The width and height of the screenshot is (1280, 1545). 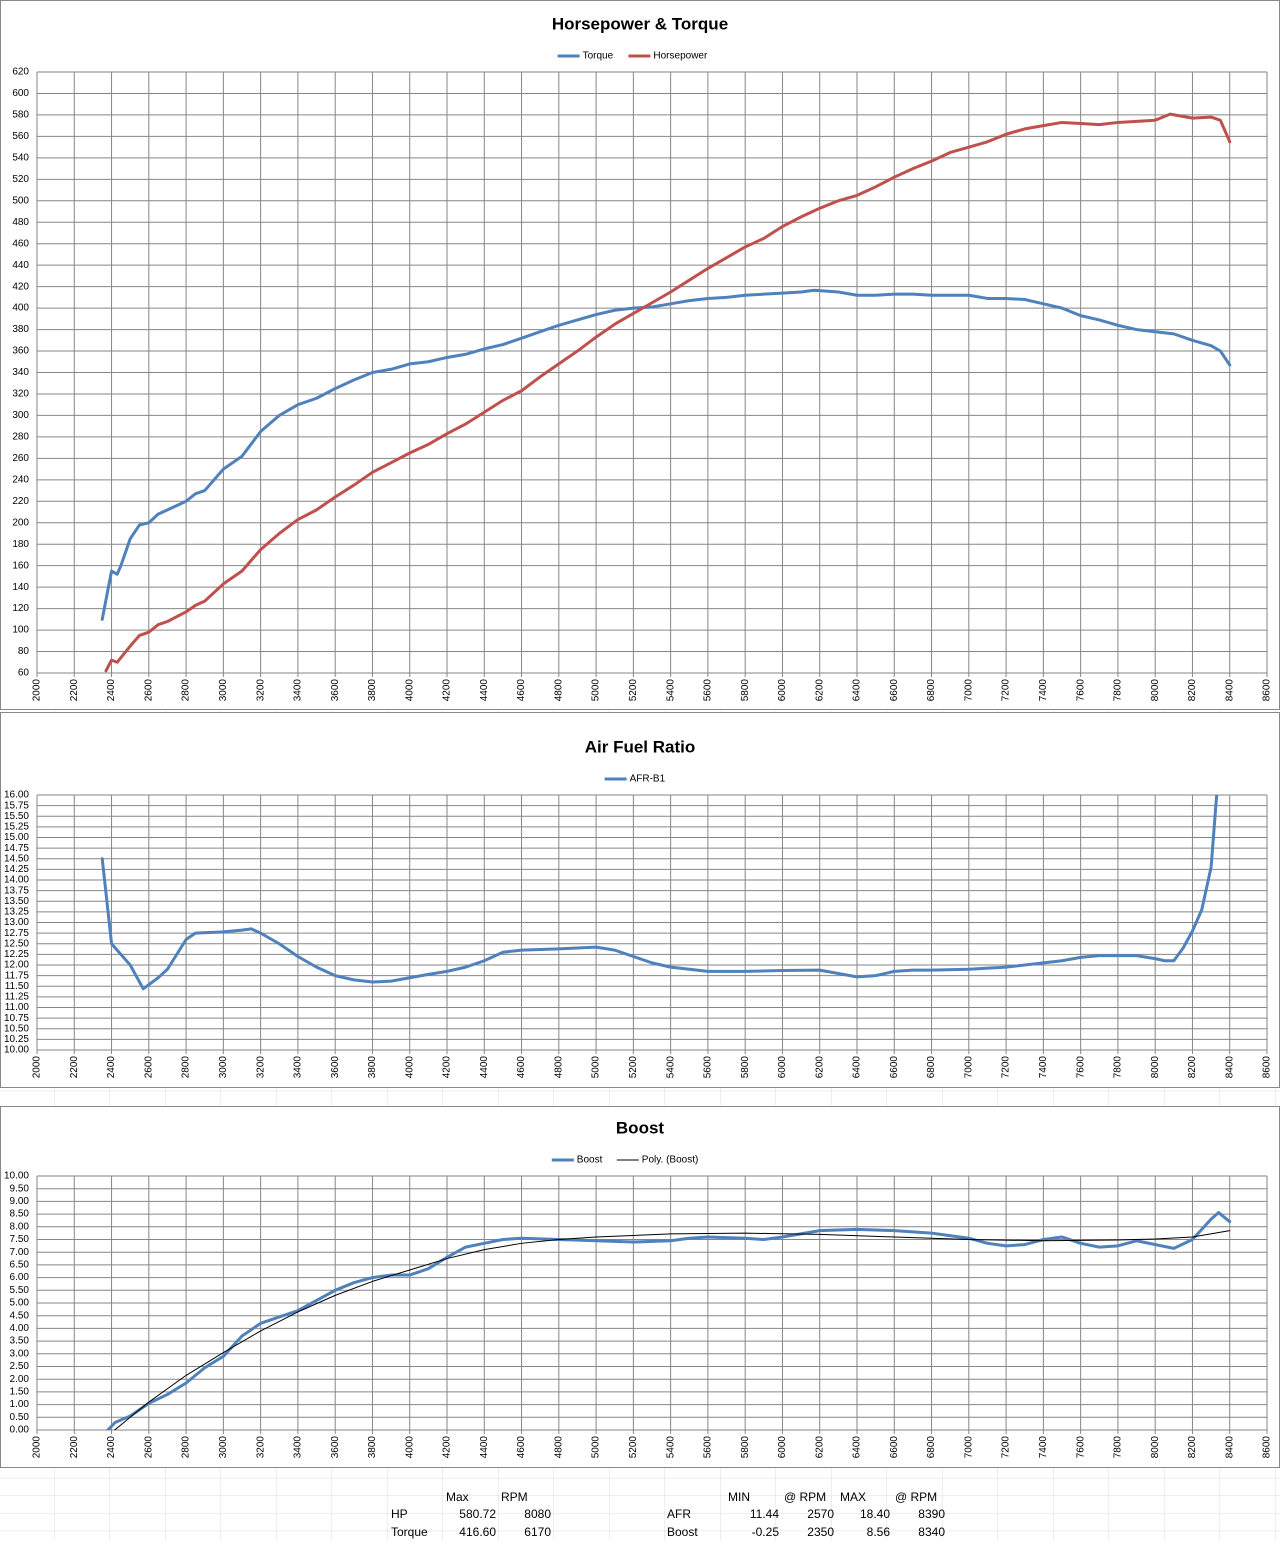 What do you see at coordinates (20, 1404) in the screenshot?
I see `y-tick-label: 1.00` at bounding box center [20, 1404].